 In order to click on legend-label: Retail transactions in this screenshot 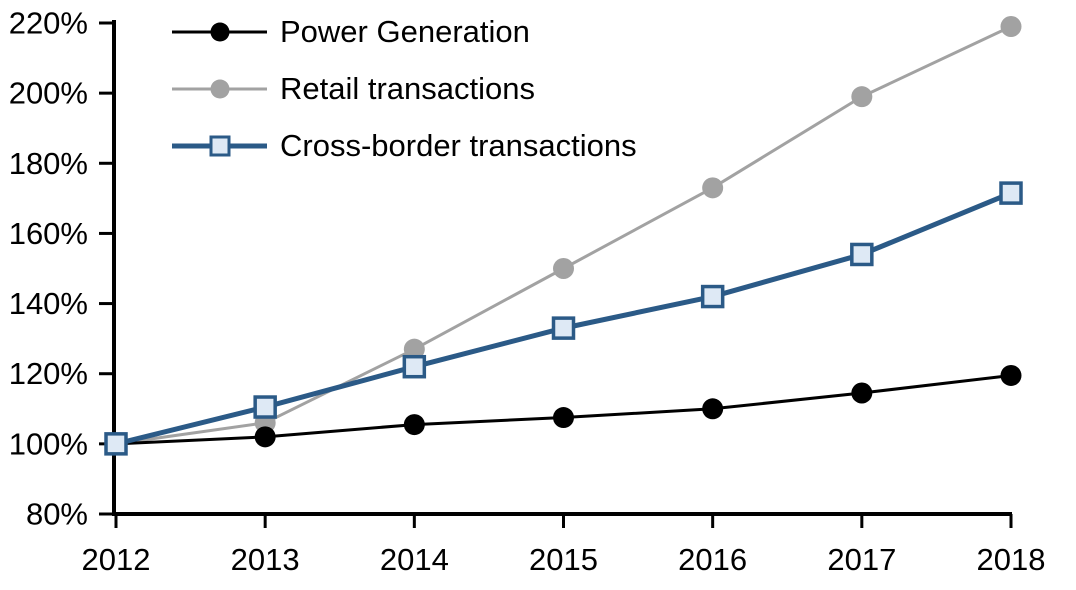, I will do `click(408, 88)`.